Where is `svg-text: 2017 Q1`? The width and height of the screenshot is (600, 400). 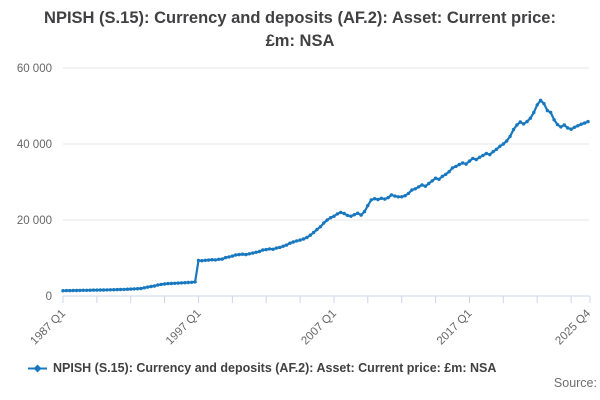
svg-text: 2017 Q1 is located at coordinates (455, 328).